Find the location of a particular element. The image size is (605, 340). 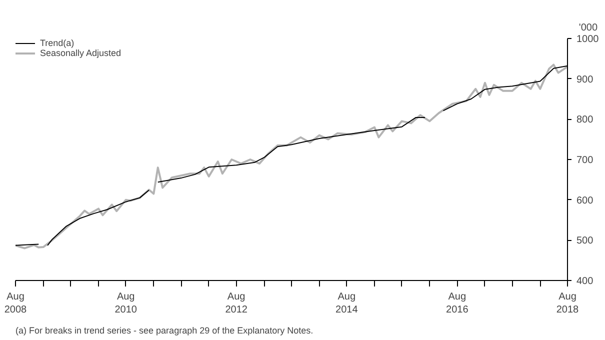

y-tick-label: 700 is located at coordinates (585, 160).